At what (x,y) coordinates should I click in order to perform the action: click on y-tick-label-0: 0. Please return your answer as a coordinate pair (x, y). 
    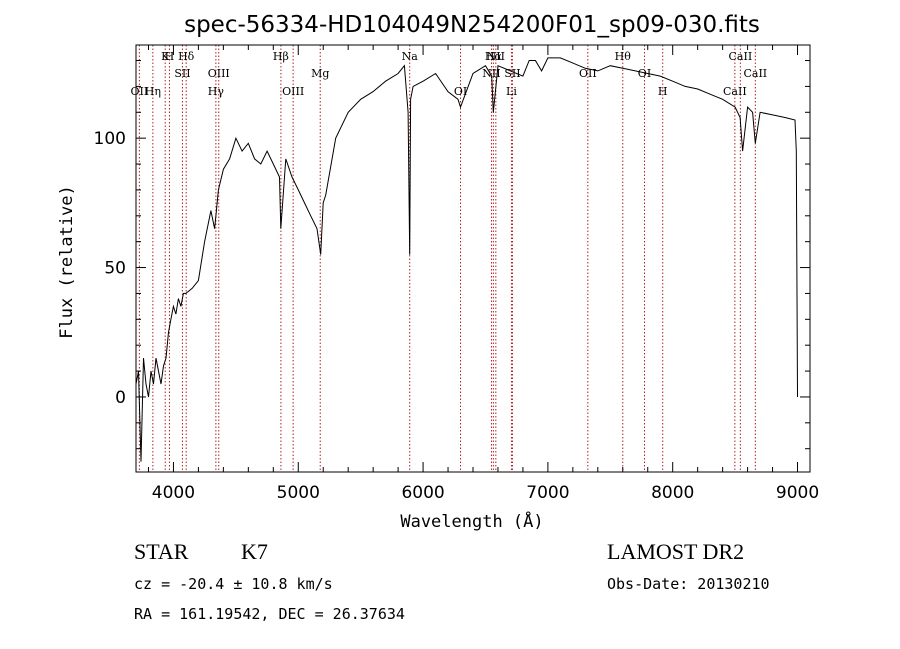
    Looking at the image, I should click on (120, 398).